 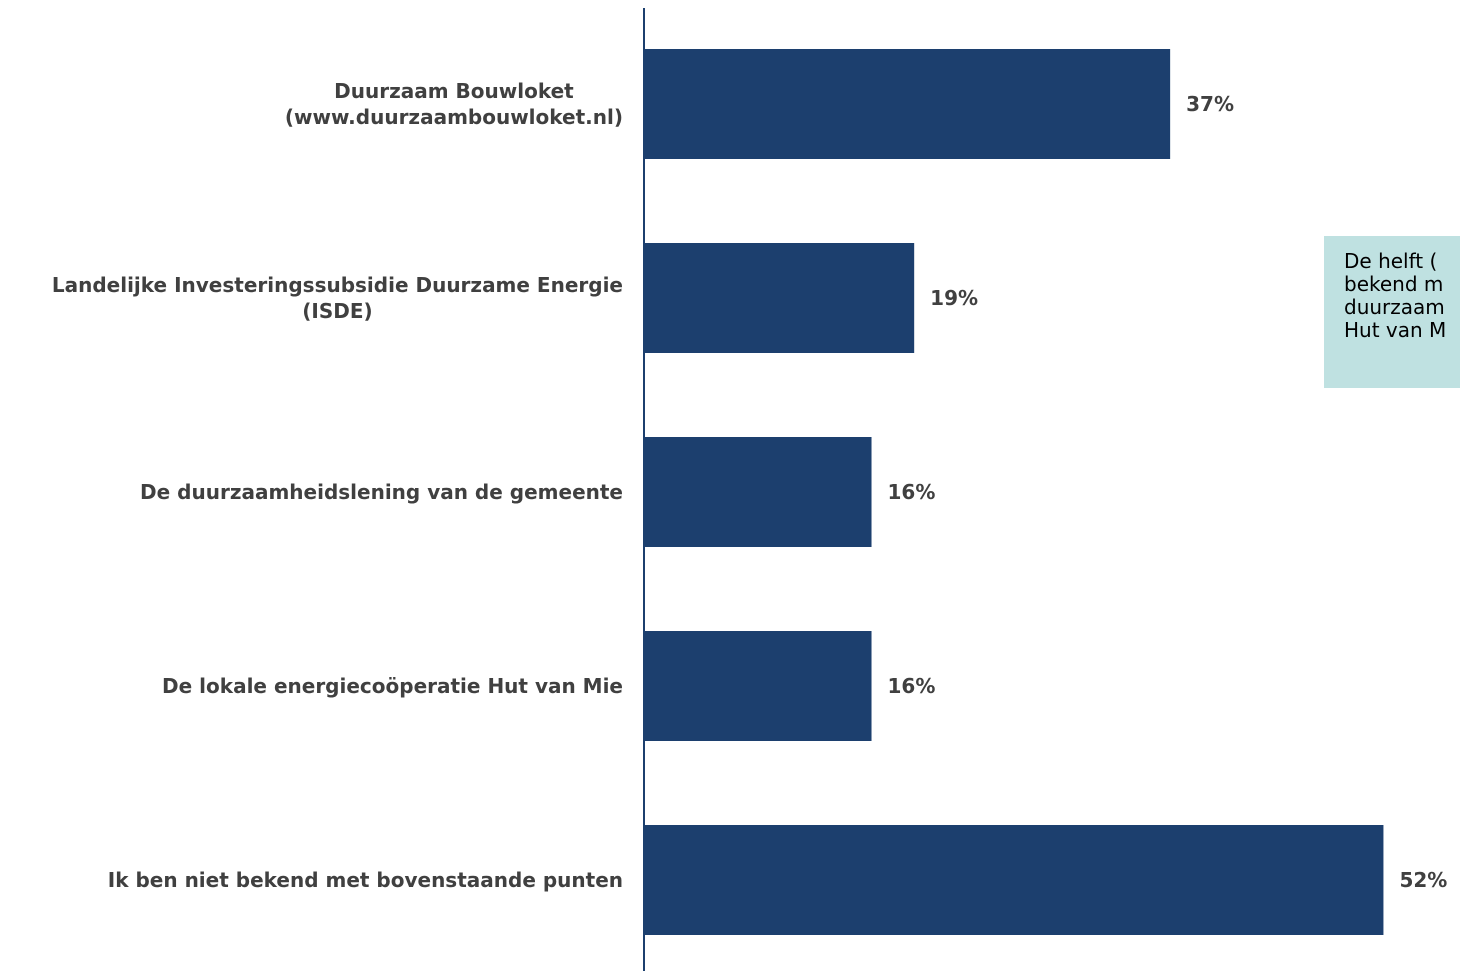 I want to click on category-label-4: De lokale energiecoöperatie Hut van Mie, so click(x=392, y=686).